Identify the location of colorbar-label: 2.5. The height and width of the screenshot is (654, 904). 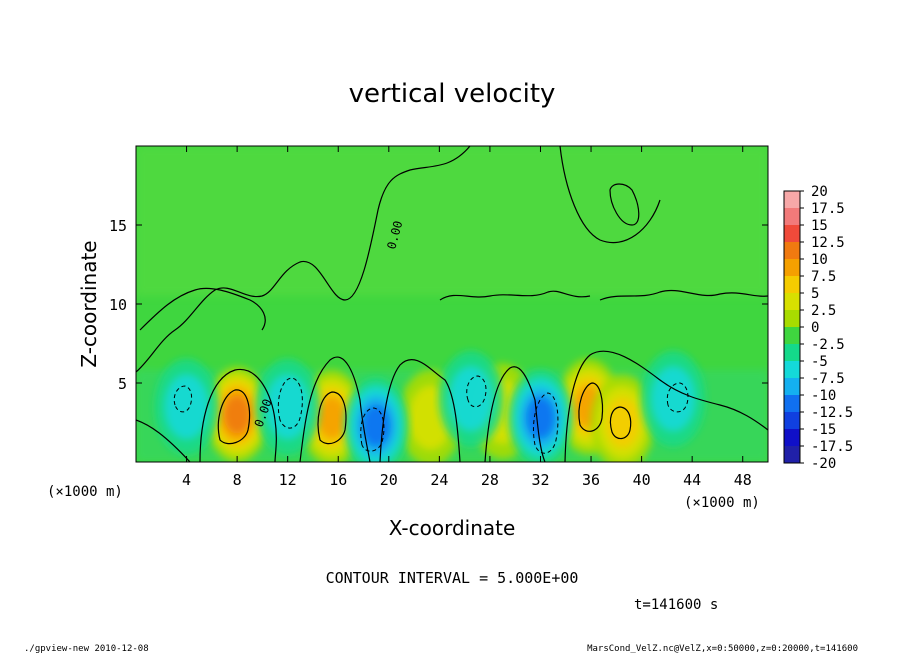
(823, 311).